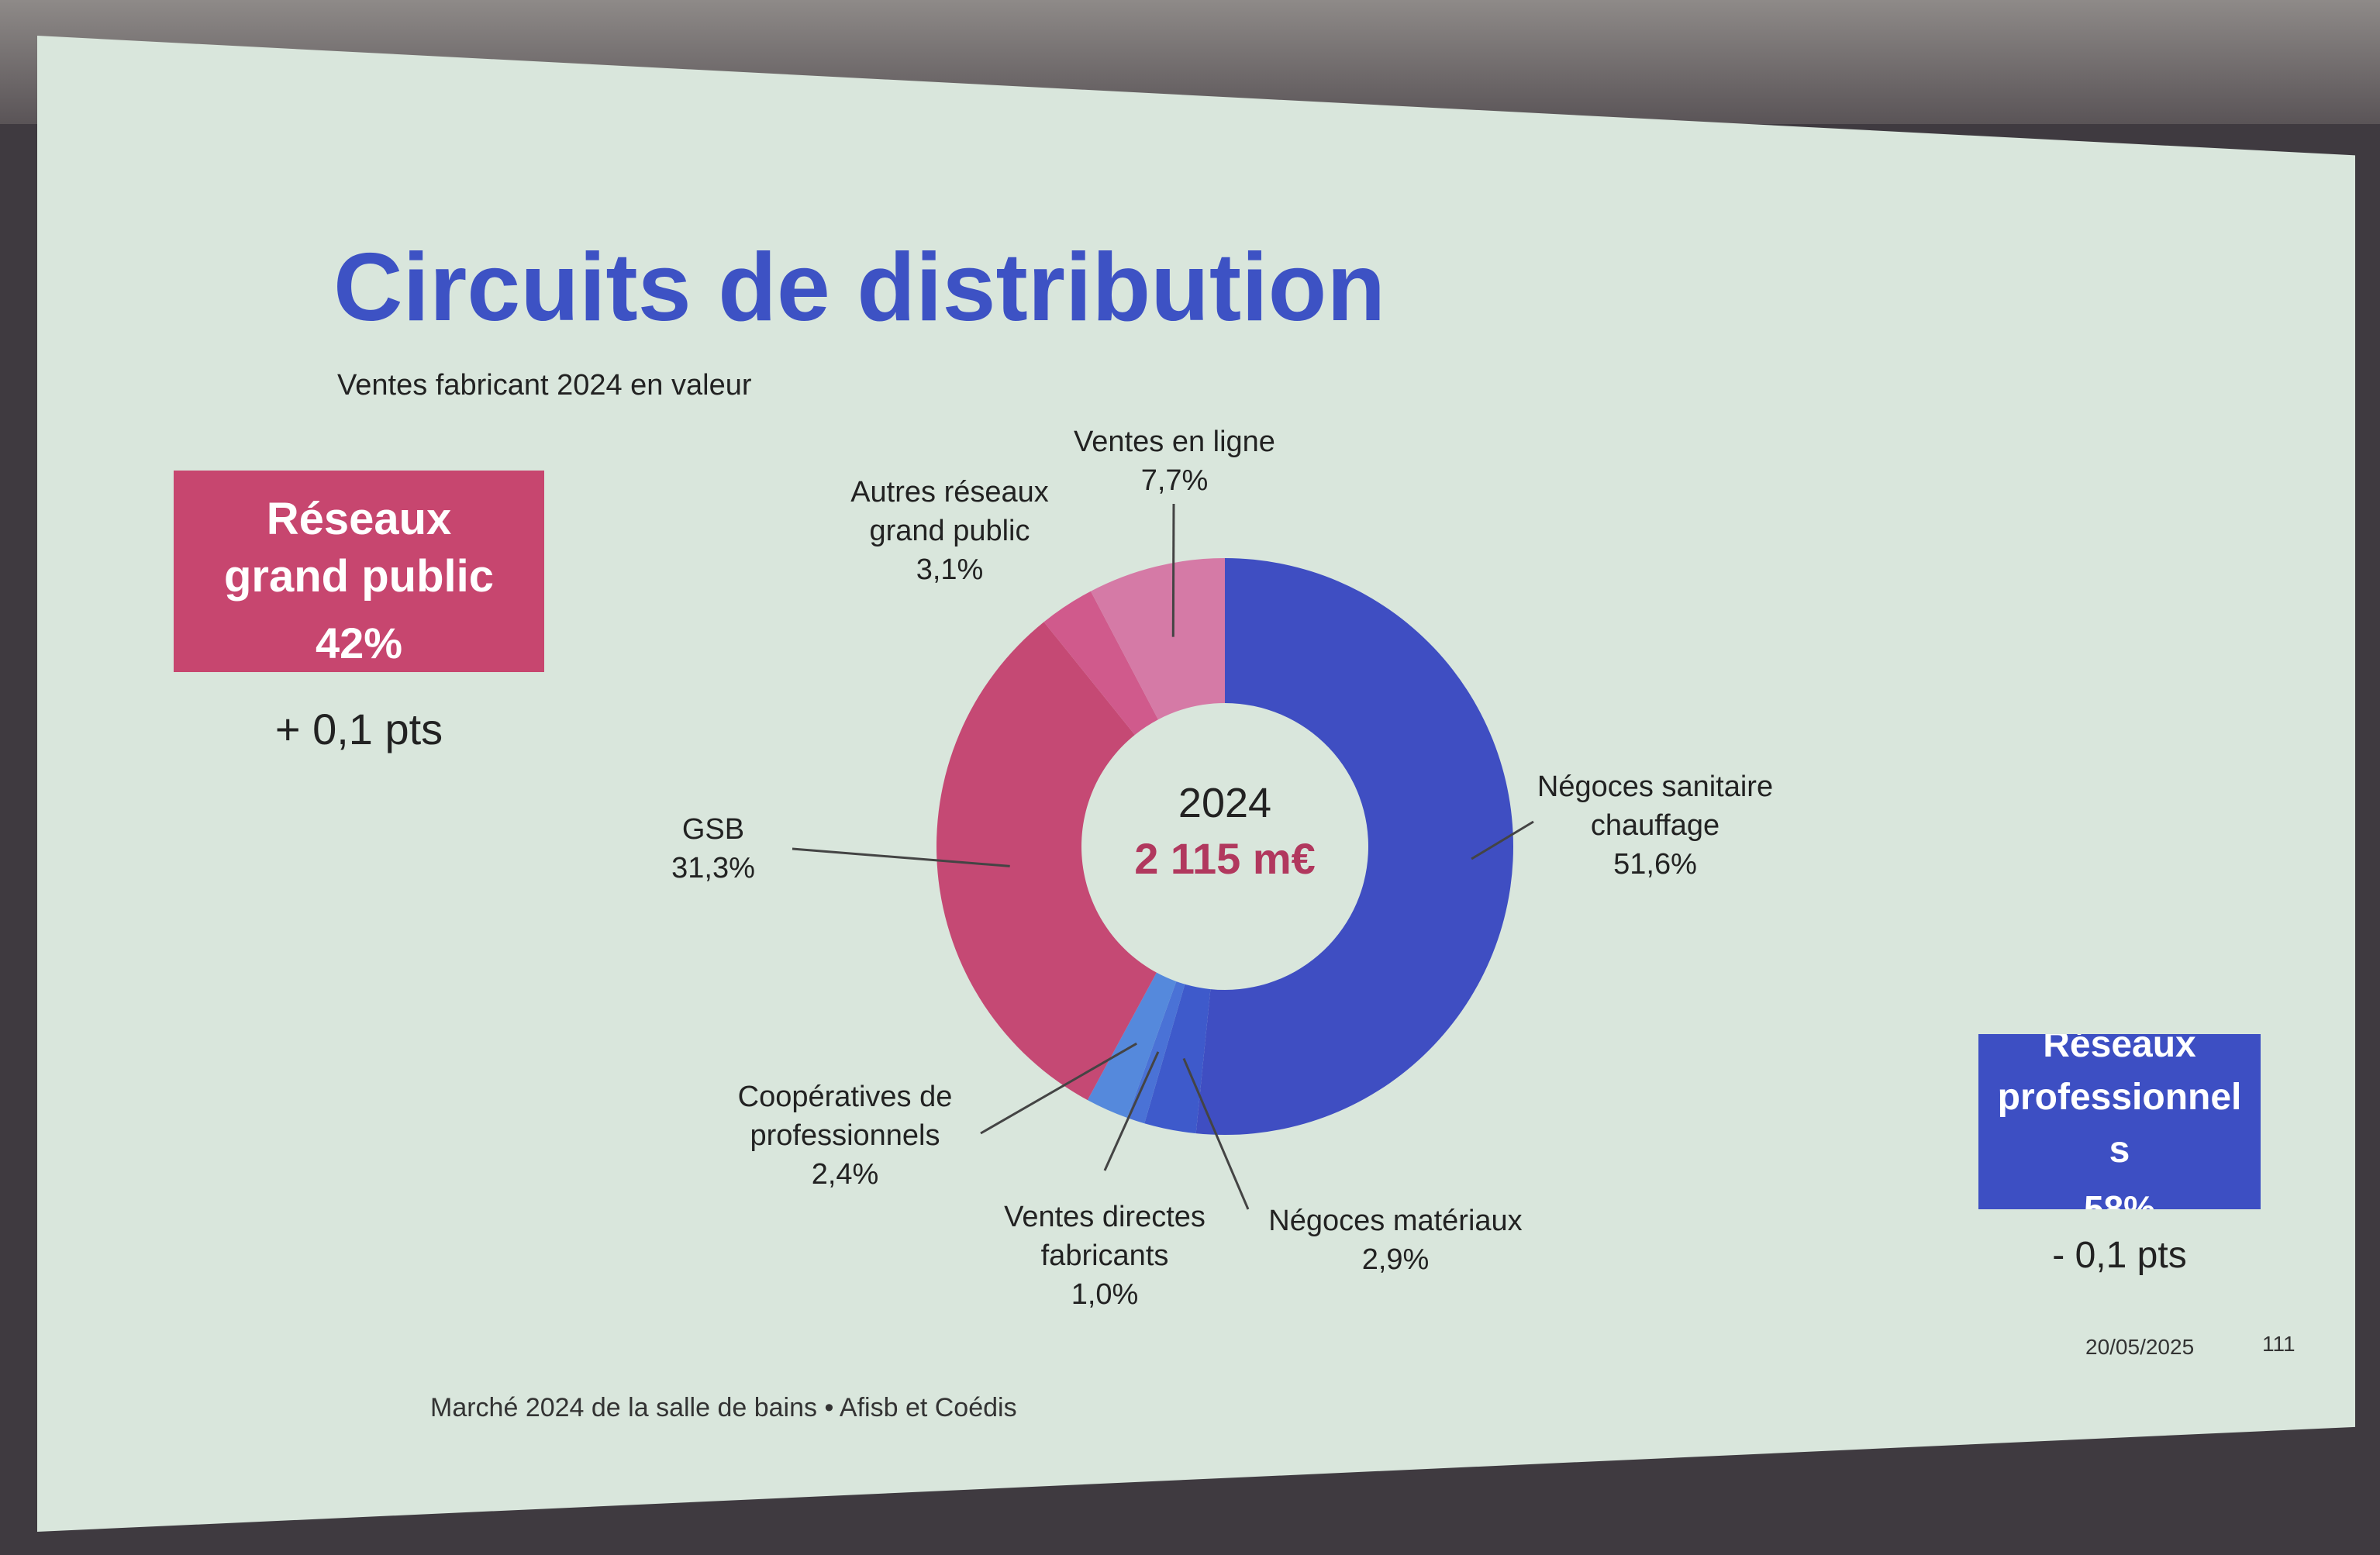  Describe the element at coordinates (845, 1174) in the screenshot. I see `slice-label-3-value: 2,4%` at that location.